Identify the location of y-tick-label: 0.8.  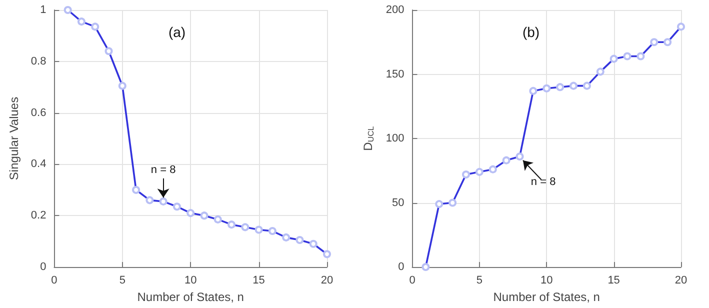
(38, 61).